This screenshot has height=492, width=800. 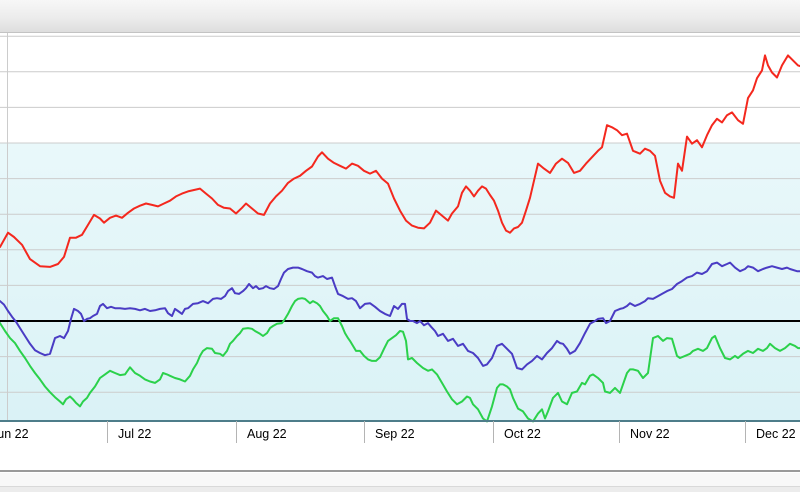 I want to click on x-axis-label: Oct 22, so click(x=522, y=434).